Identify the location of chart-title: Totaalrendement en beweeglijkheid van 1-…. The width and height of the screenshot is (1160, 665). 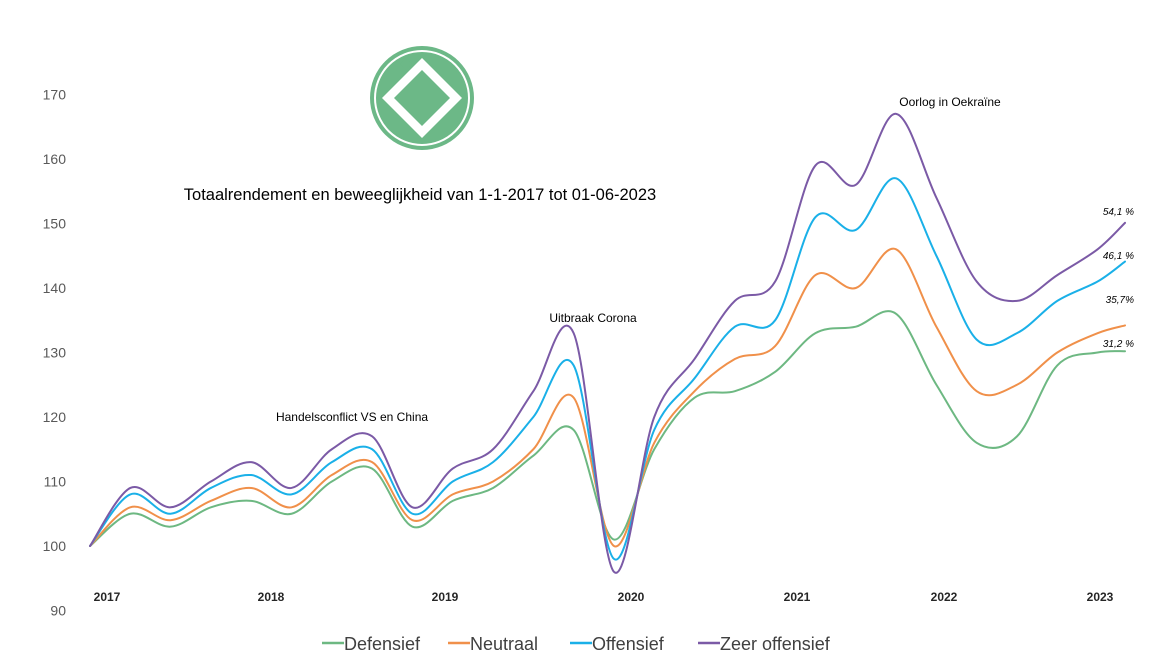
(420, 195).